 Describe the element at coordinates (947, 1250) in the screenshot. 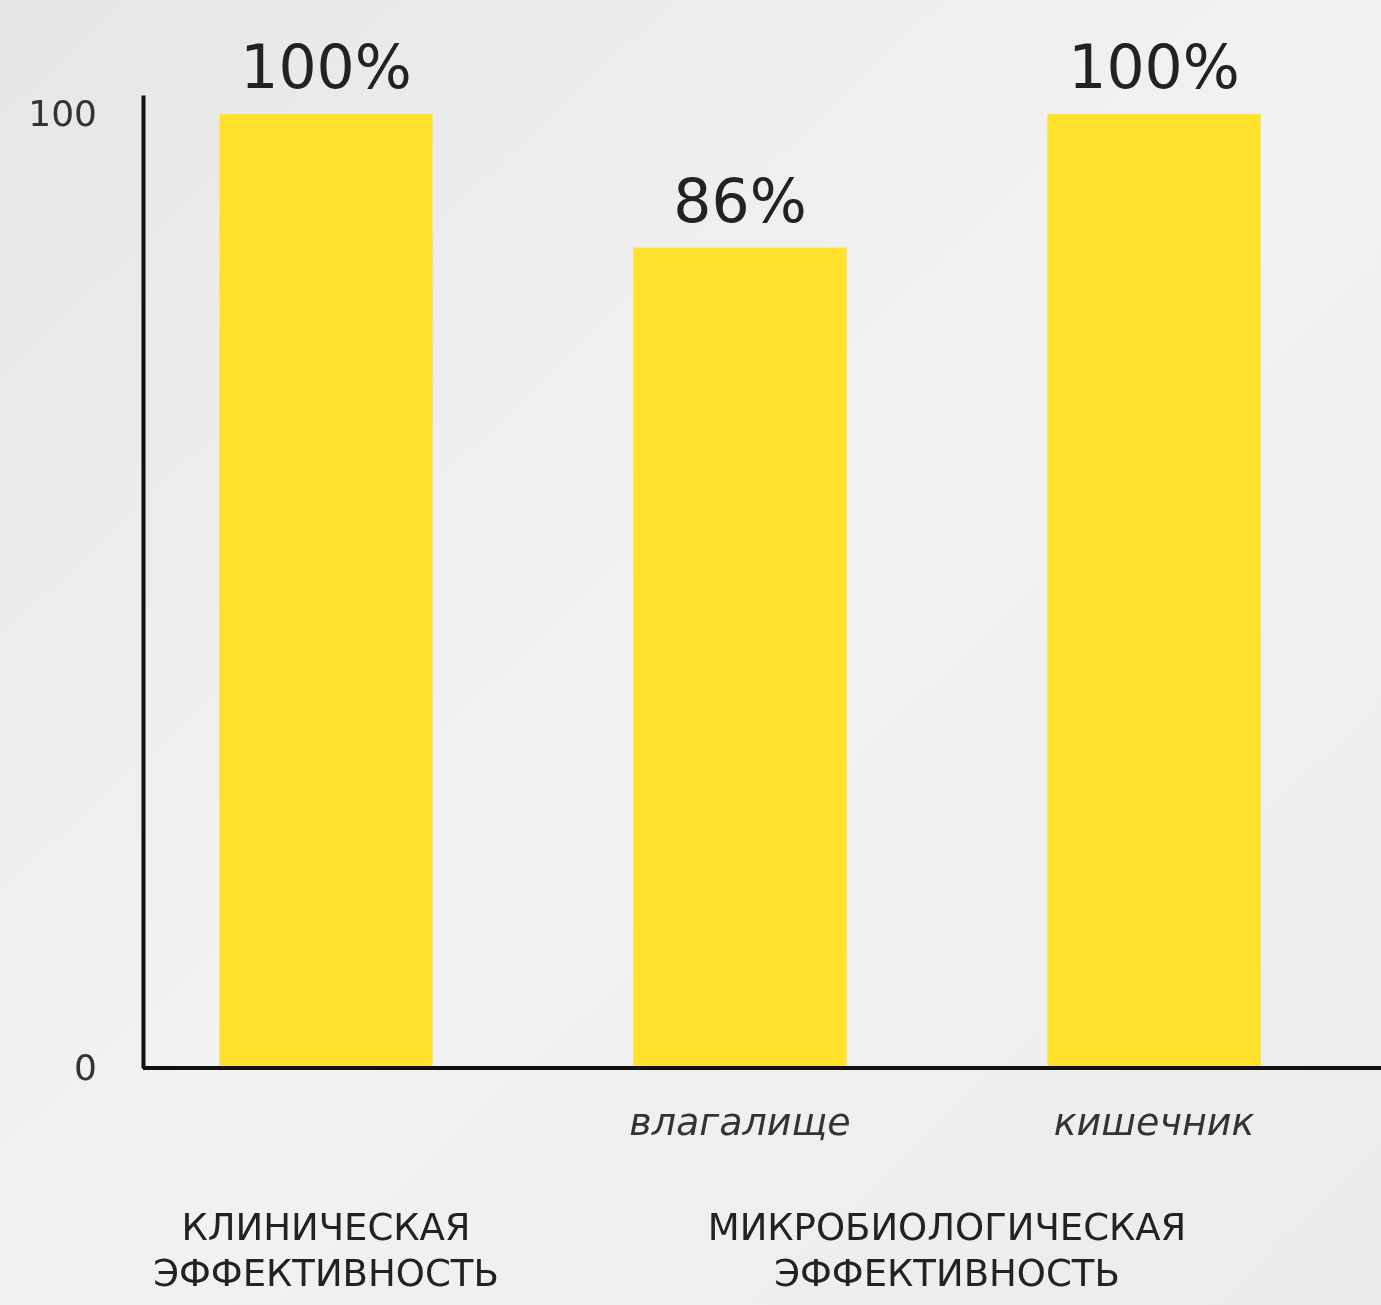

I see `text: МИКРОБИОЛОГИЧЕСКАЯ ЭФФЕКТИВНОСТЬ` at that location.